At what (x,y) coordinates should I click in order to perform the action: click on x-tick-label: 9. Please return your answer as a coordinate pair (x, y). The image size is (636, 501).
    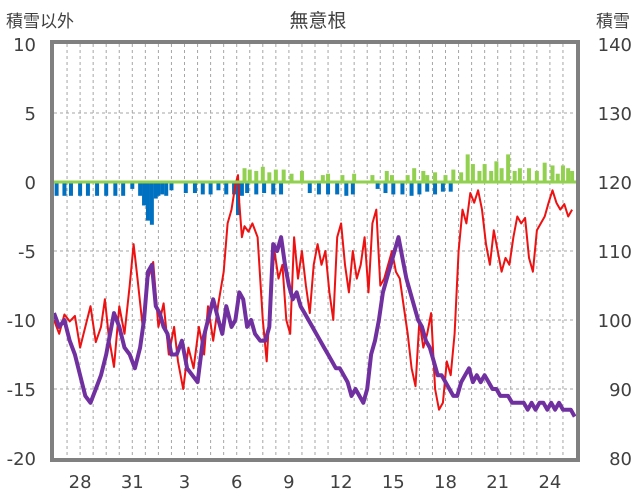
    Looking at the image, I should click on (288, 482).